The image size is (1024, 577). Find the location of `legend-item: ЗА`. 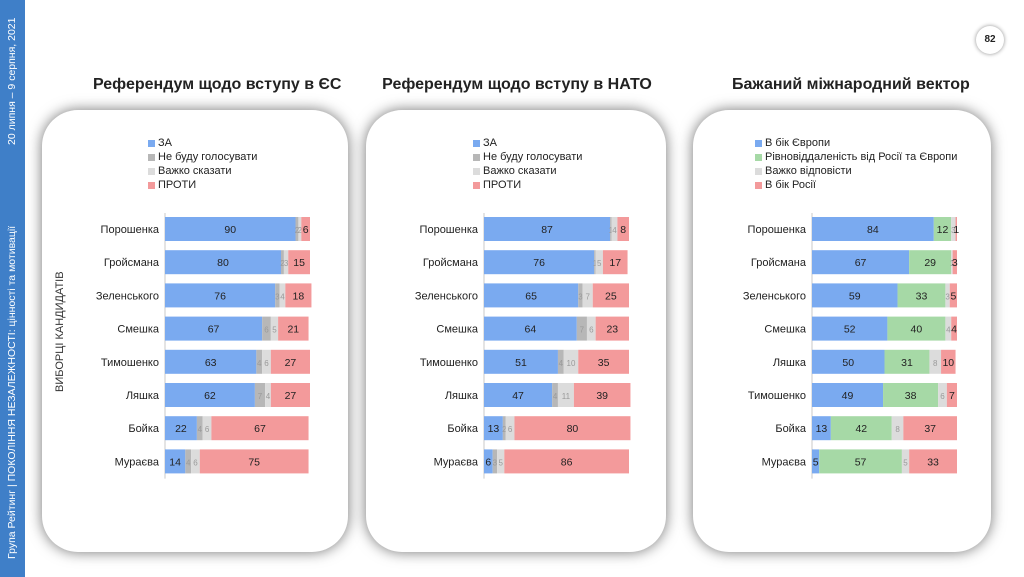

legend-item: ЗА is located at coordinates (202, 143).